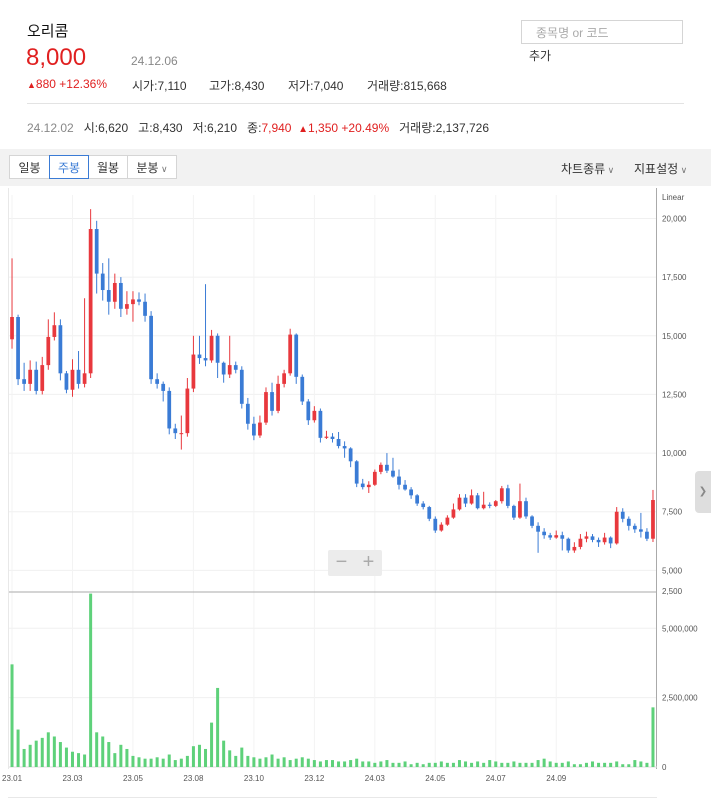 This screenshot has height=802, width=711. What do you see at coordinates (674, 218) in the screenshot?
I see `price-tick-label: 20,000` at bounding box center [674, 218].